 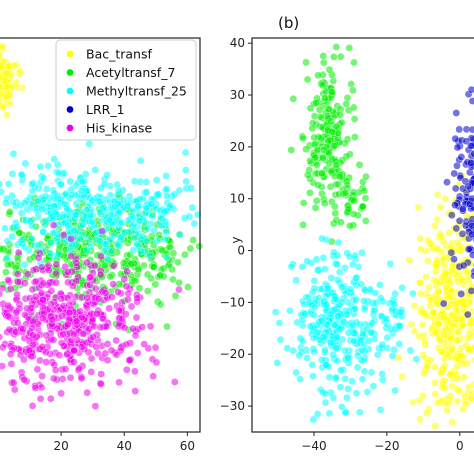 I want to click on y-tick-label: 30, so click(x=237, y=95).